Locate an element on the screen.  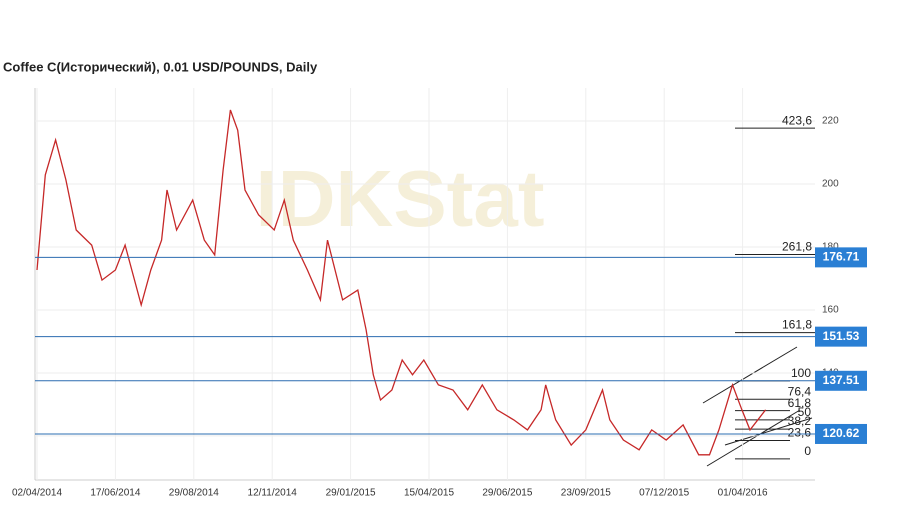
y-tick-label: 160 is located at coordinates (830, 310).